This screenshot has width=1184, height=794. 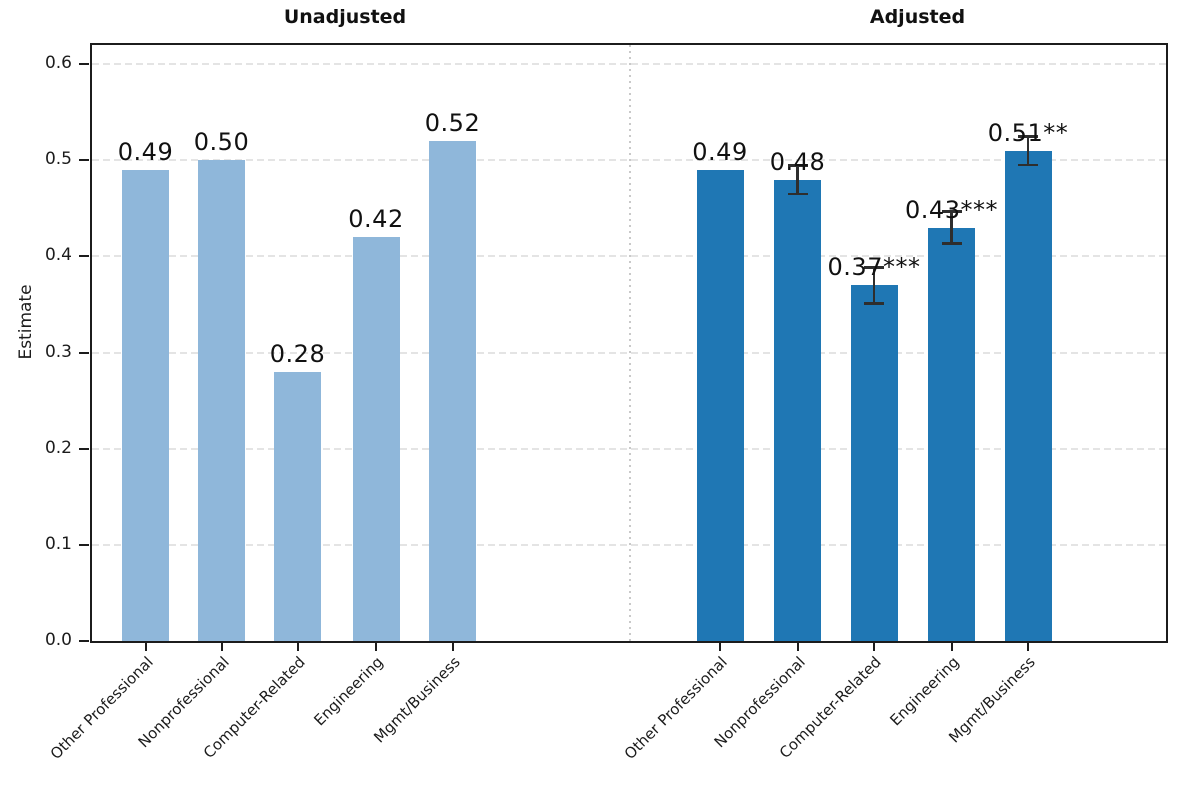 What do you see at coordinates (58, 640) in the screenshot?
I see `y-tick-label: 0.0` at bounding box center [58, 640].